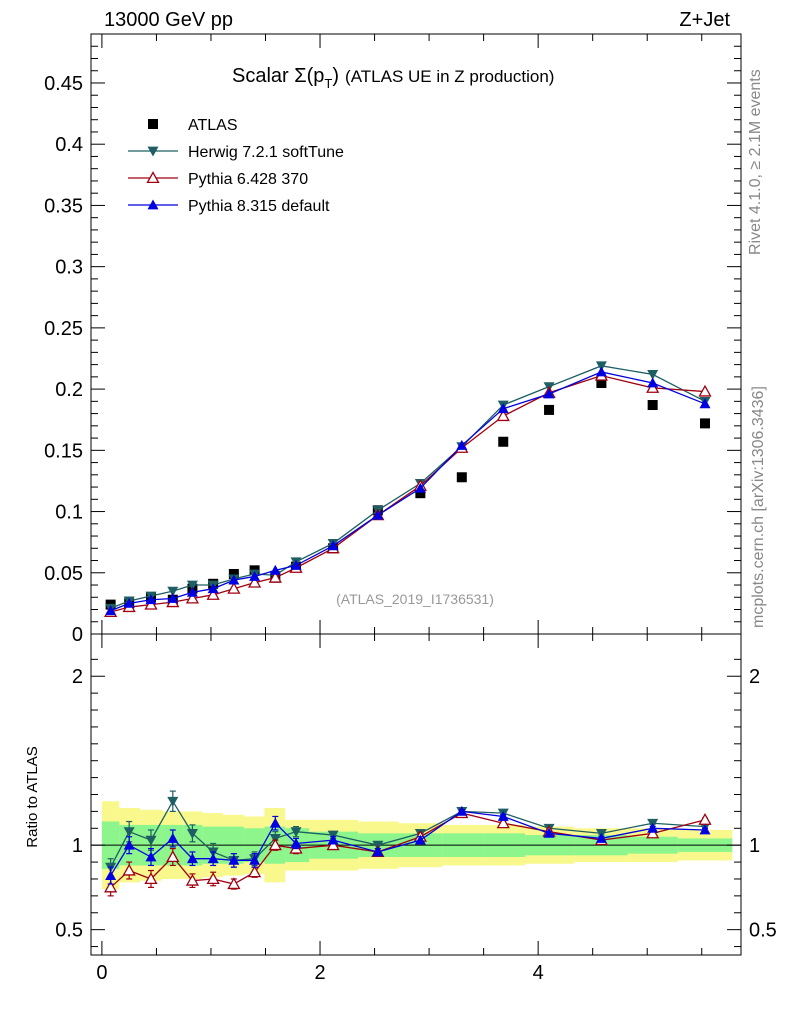  I want to click on ratio-xtick-label: 0, so click(101, 973).